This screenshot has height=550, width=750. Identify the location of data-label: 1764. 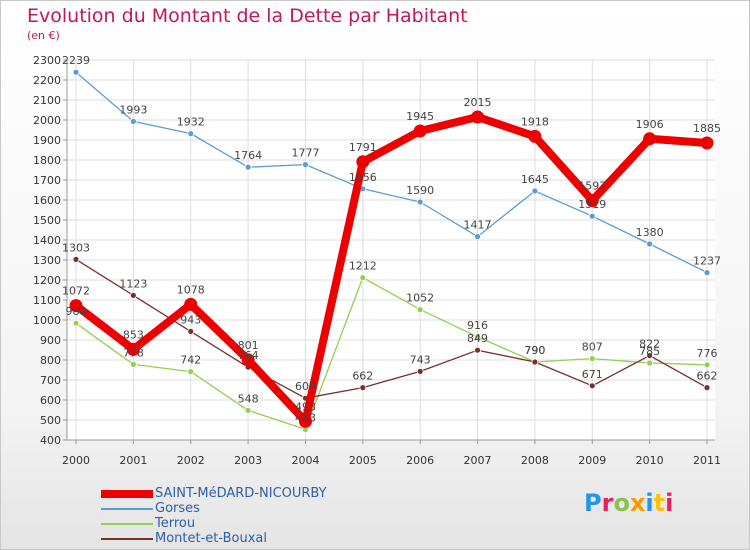
(248, 155).